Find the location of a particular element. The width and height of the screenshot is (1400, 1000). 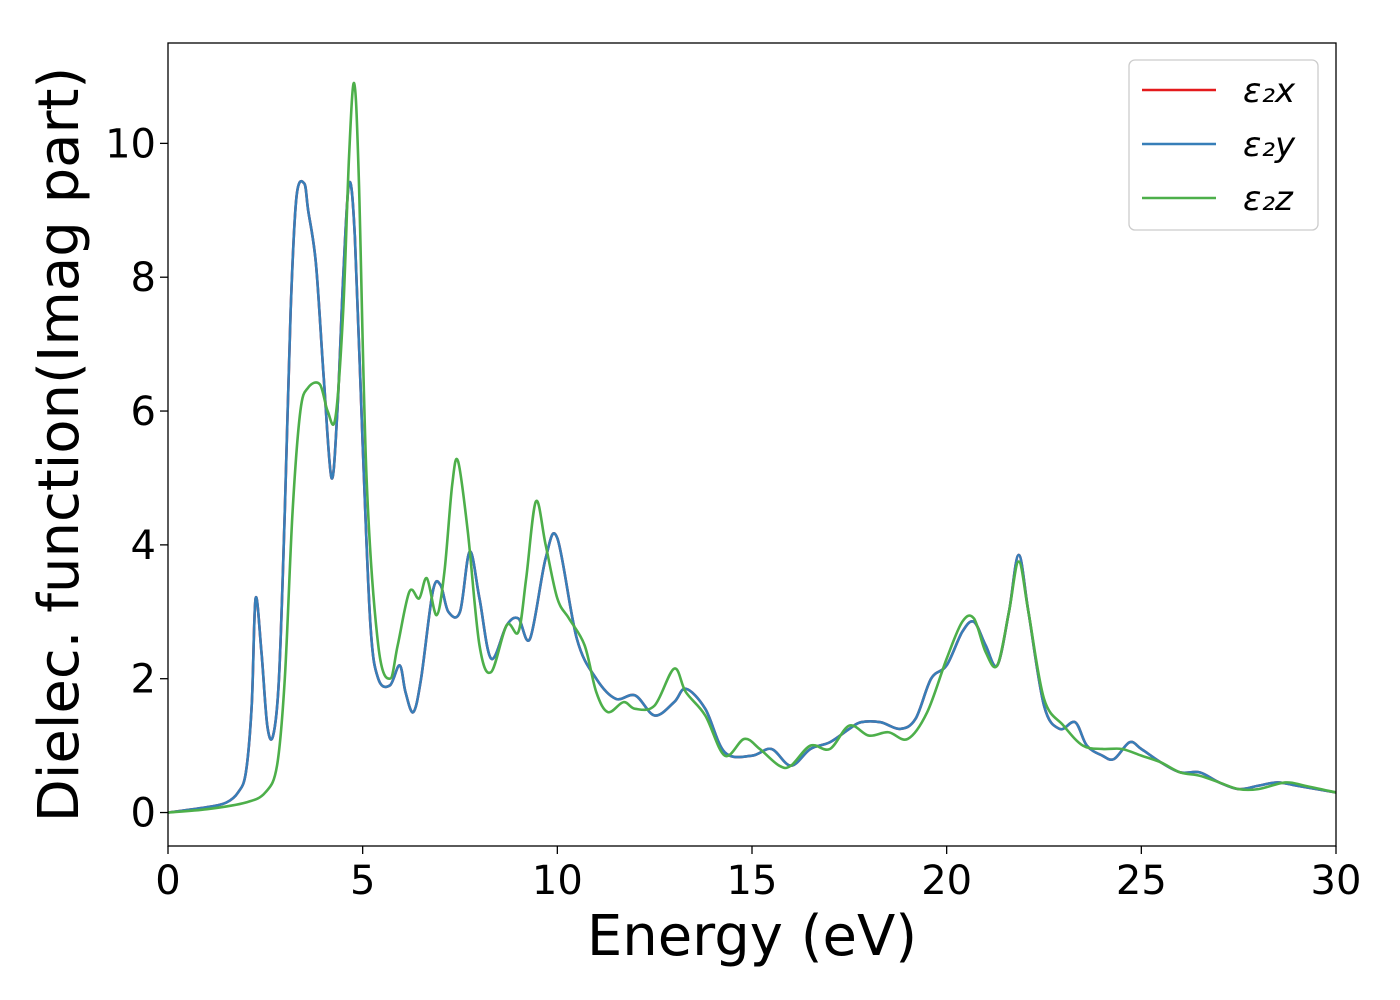

x-axis-label: Energy (eV) is located at coordinates (752, 936).